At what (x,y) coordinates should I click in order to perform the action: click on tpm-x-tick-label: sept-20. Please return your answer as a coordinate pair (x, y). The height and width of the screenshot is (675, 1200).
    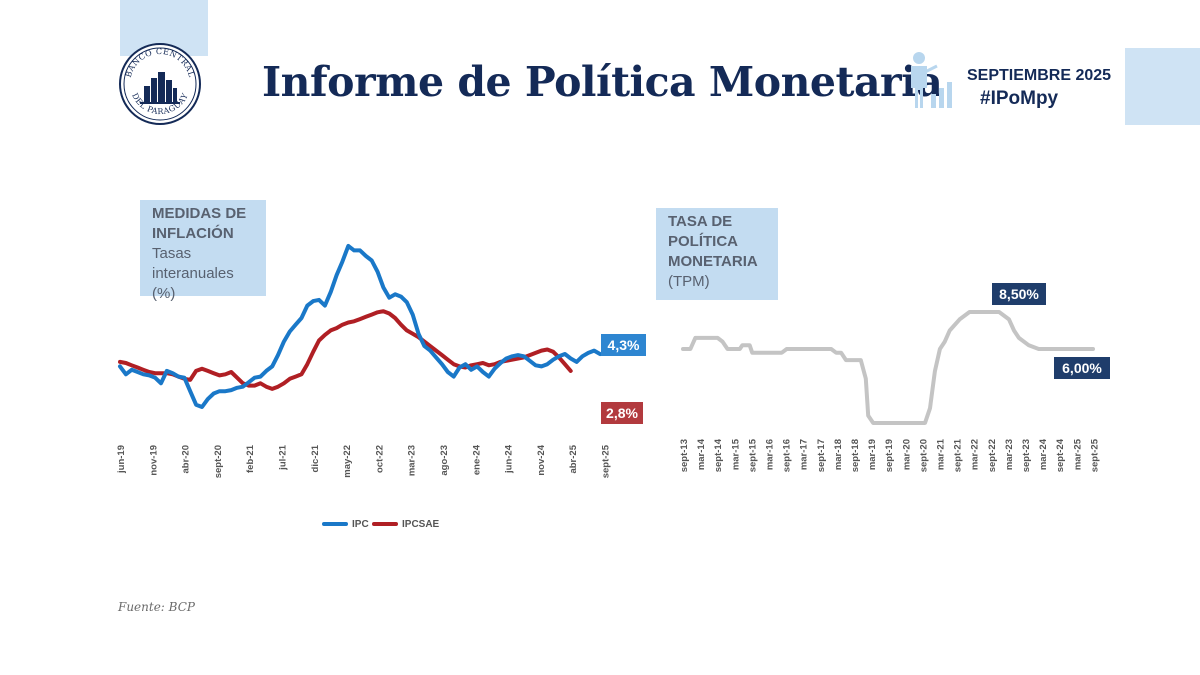
    Looking at the image, I should click on (923, 455).